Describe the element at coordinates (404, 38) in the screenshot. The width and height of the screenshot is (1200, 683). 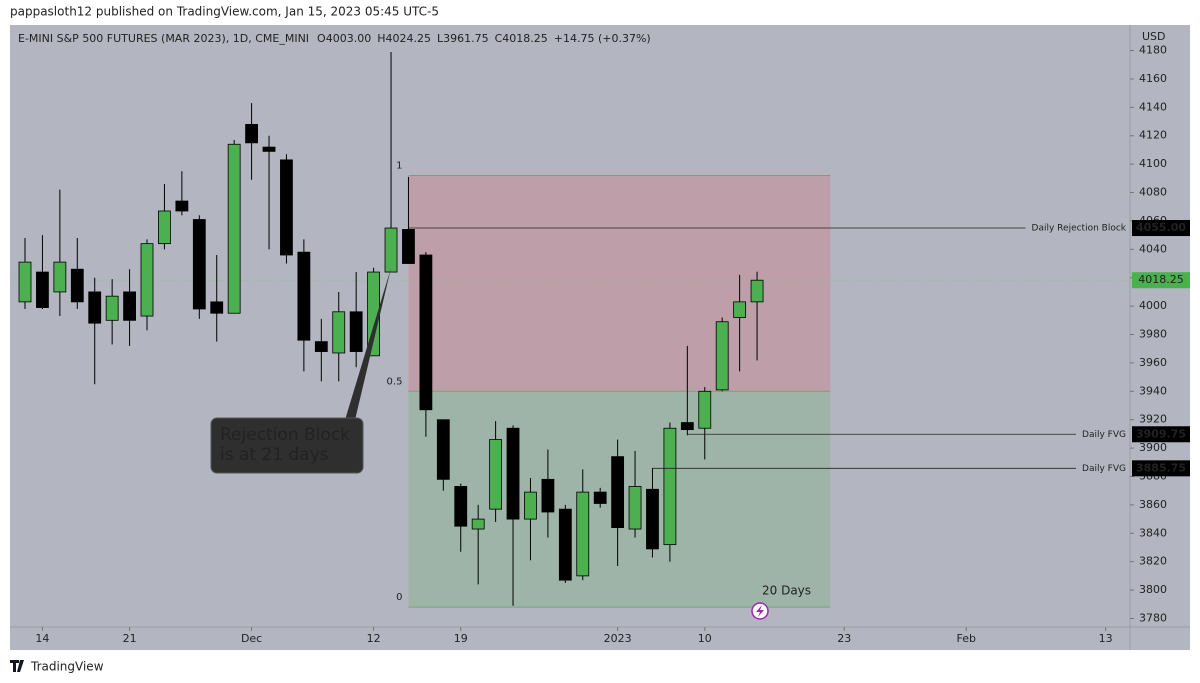
I see `ohlc-label: H4024.25` at that location.